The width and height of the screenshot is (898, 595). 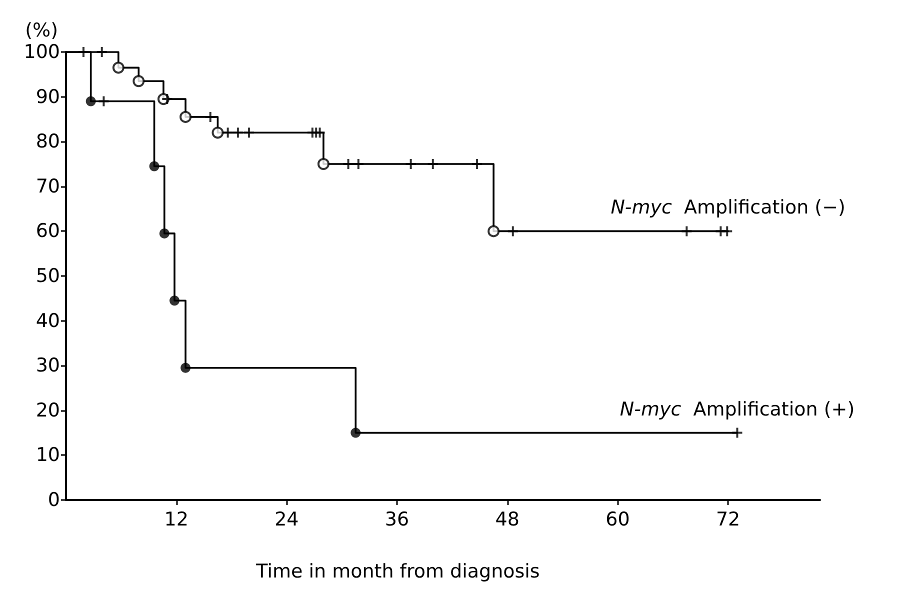 I want to click on y-tick-label: 70, so click(x=48, y=186).